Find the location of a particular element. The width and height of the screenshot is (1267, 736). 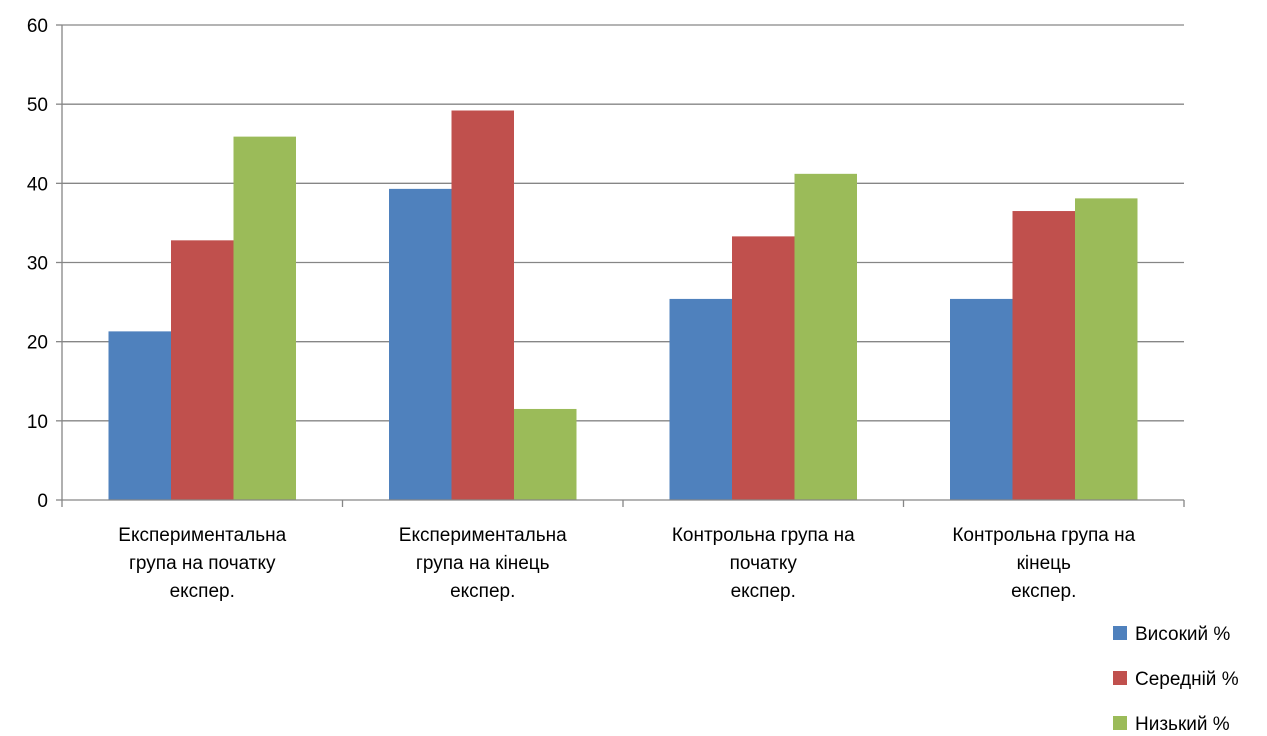

x-category-label-line: група на початку is located at coordinates (202, 563).